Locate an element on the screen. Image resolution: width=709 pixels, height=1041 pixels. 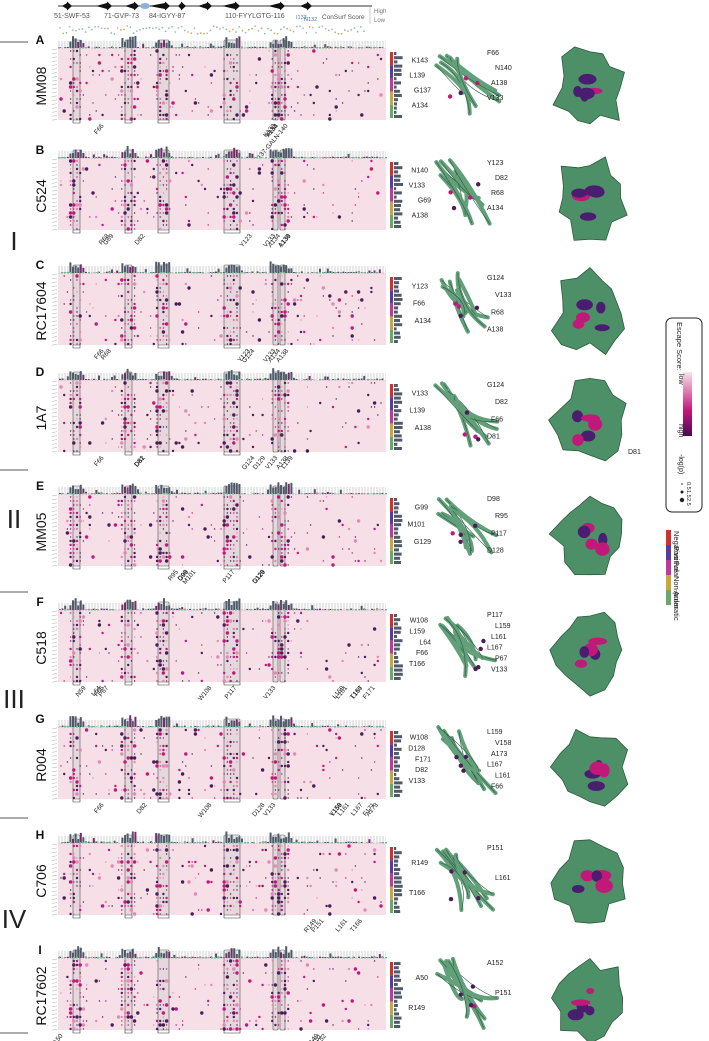
structure-residue-label: M101 is located at coordinates (416, 525).